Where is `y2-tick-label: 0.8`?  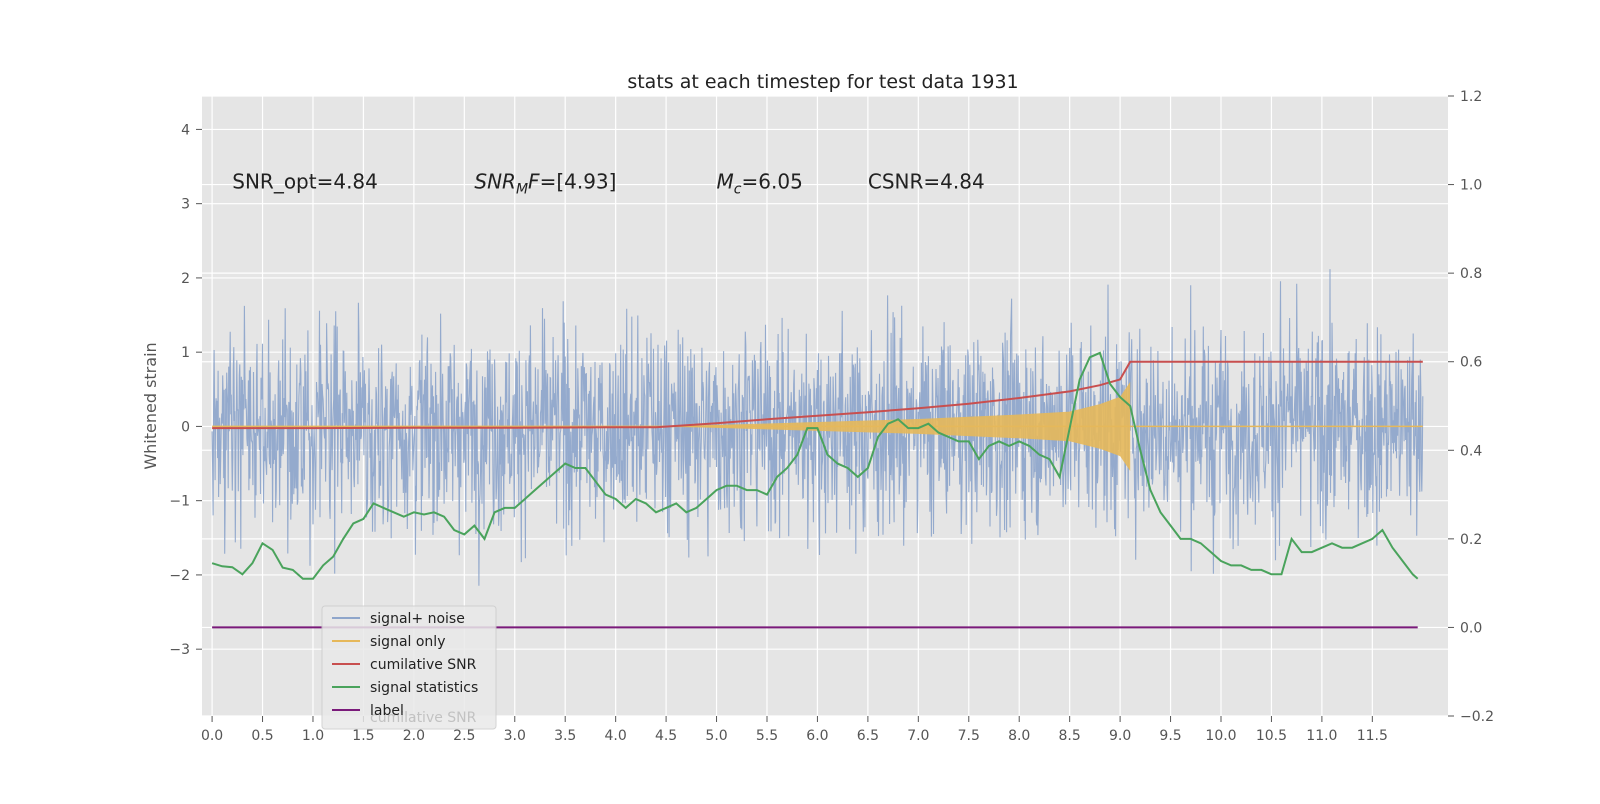 y2-tick-label: 0.8 is located at coordinates (1471, 274).